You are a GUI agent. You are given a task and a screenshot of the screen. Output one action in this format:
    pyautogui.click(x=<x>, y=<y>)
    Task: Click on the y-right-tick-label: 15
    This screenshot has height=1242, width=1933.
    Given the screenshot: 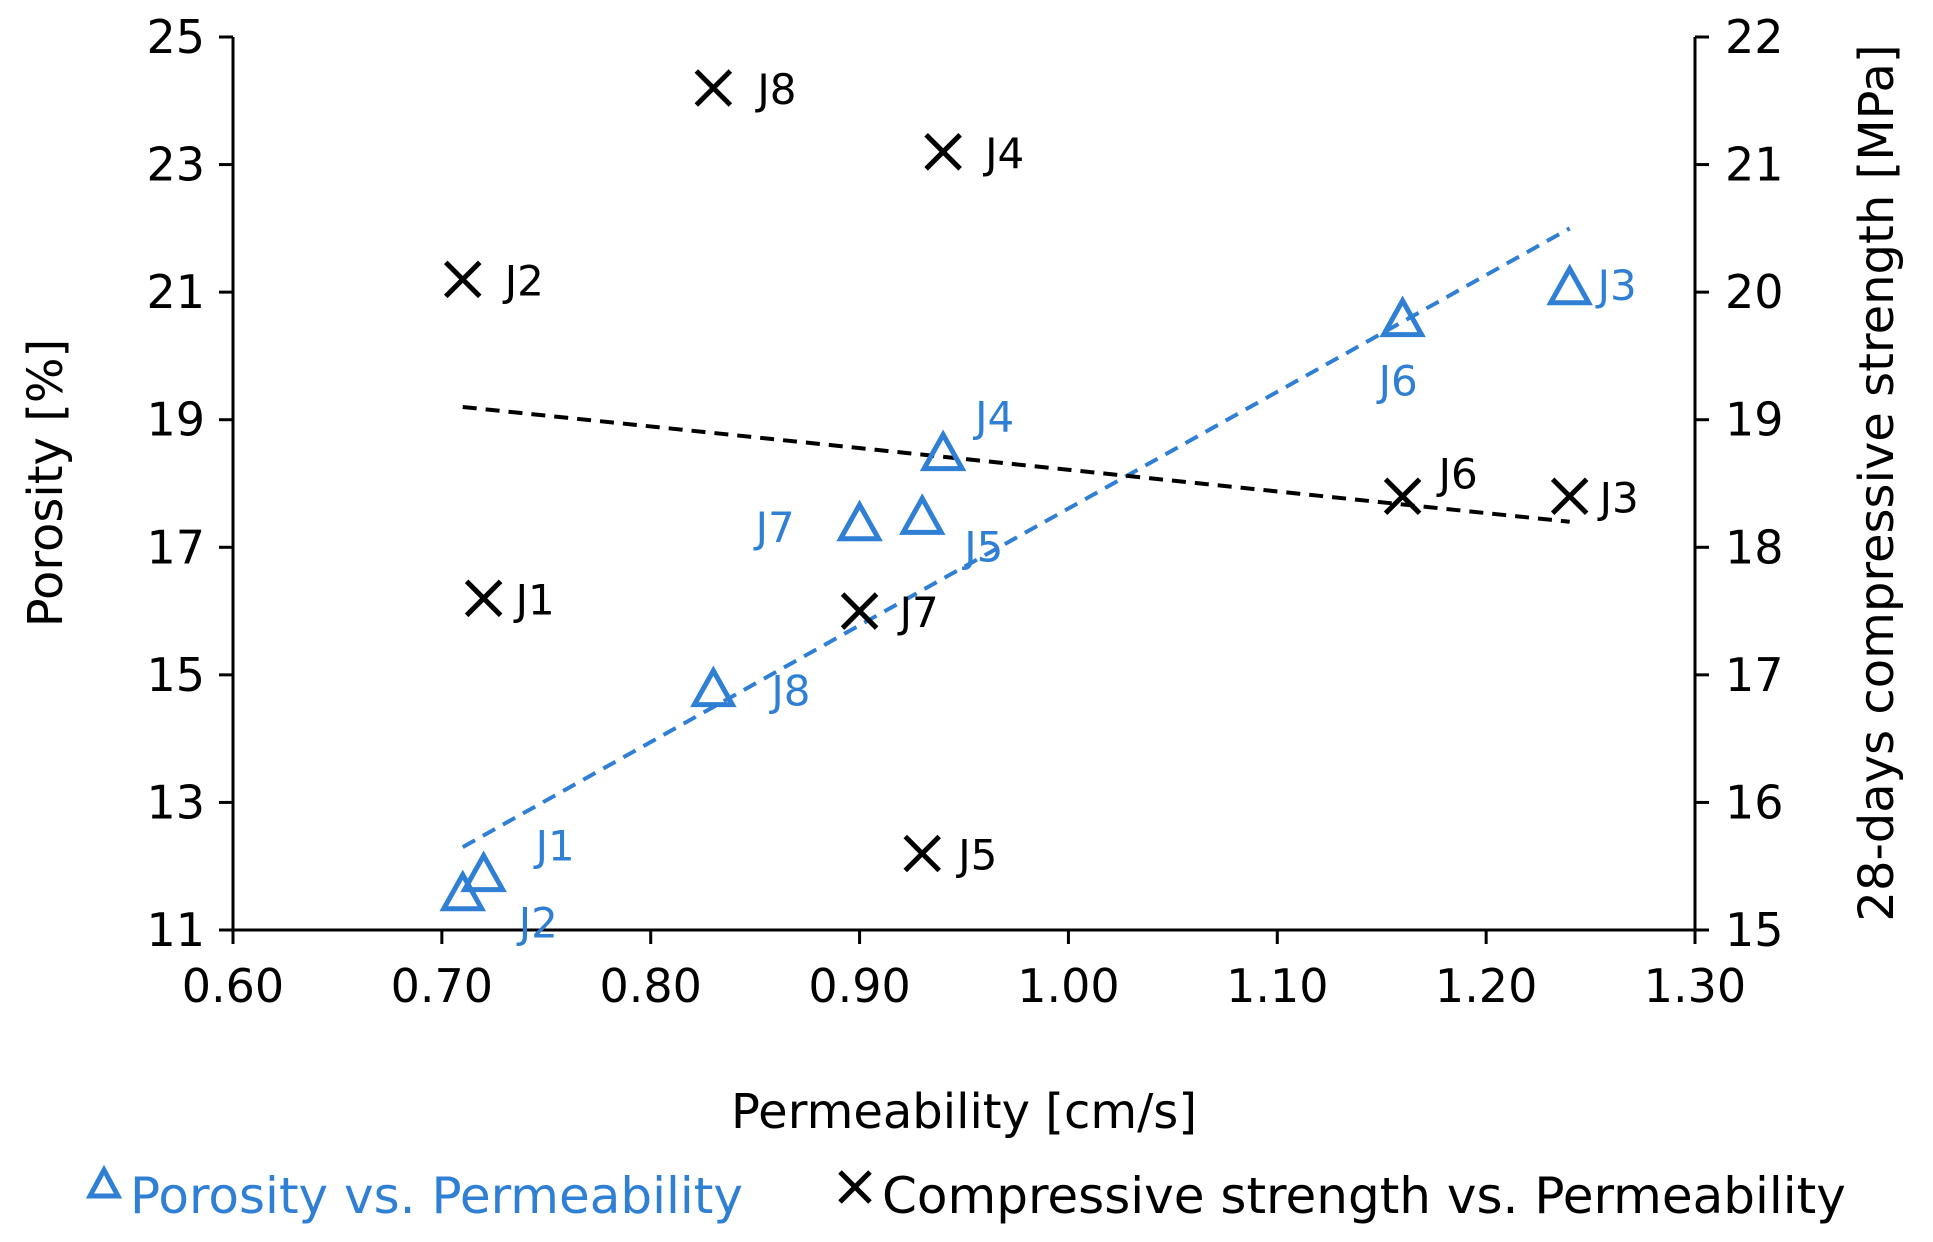 What is the action you would take?
    pyautogui.click(x=1754, y=930)
    